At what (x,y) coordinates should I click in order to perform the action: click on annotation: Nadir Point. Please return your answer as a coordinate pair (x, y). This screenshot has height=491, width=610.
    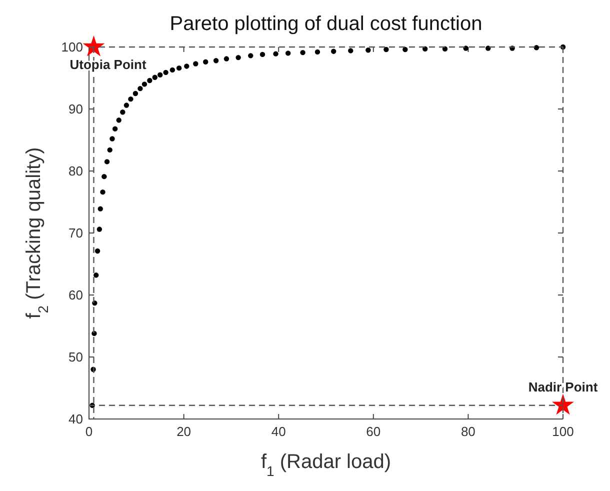
    Looking at the image, I should click on (563, 386).